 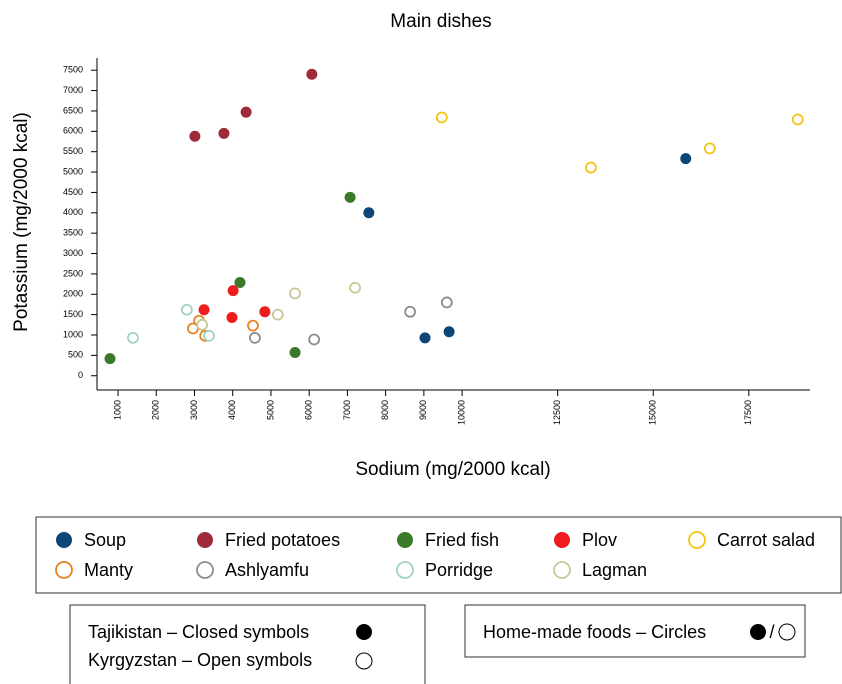 What do you see at coordinates (459, 570) in the screenshot?
I see `legend-label: Porridge` at bounding box center [459, 570].